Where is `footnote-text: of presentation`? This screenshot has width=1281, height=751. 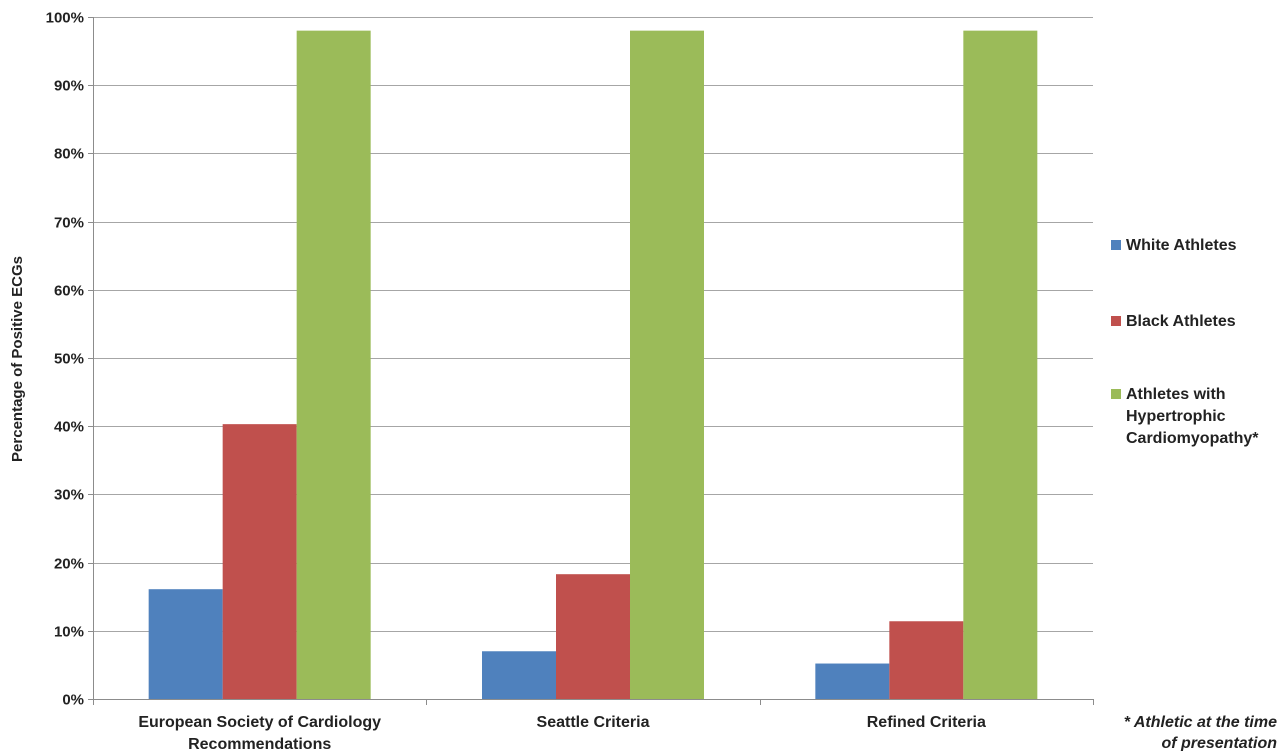 footnote-text: of presentation is located at coordinates (1219, 743).